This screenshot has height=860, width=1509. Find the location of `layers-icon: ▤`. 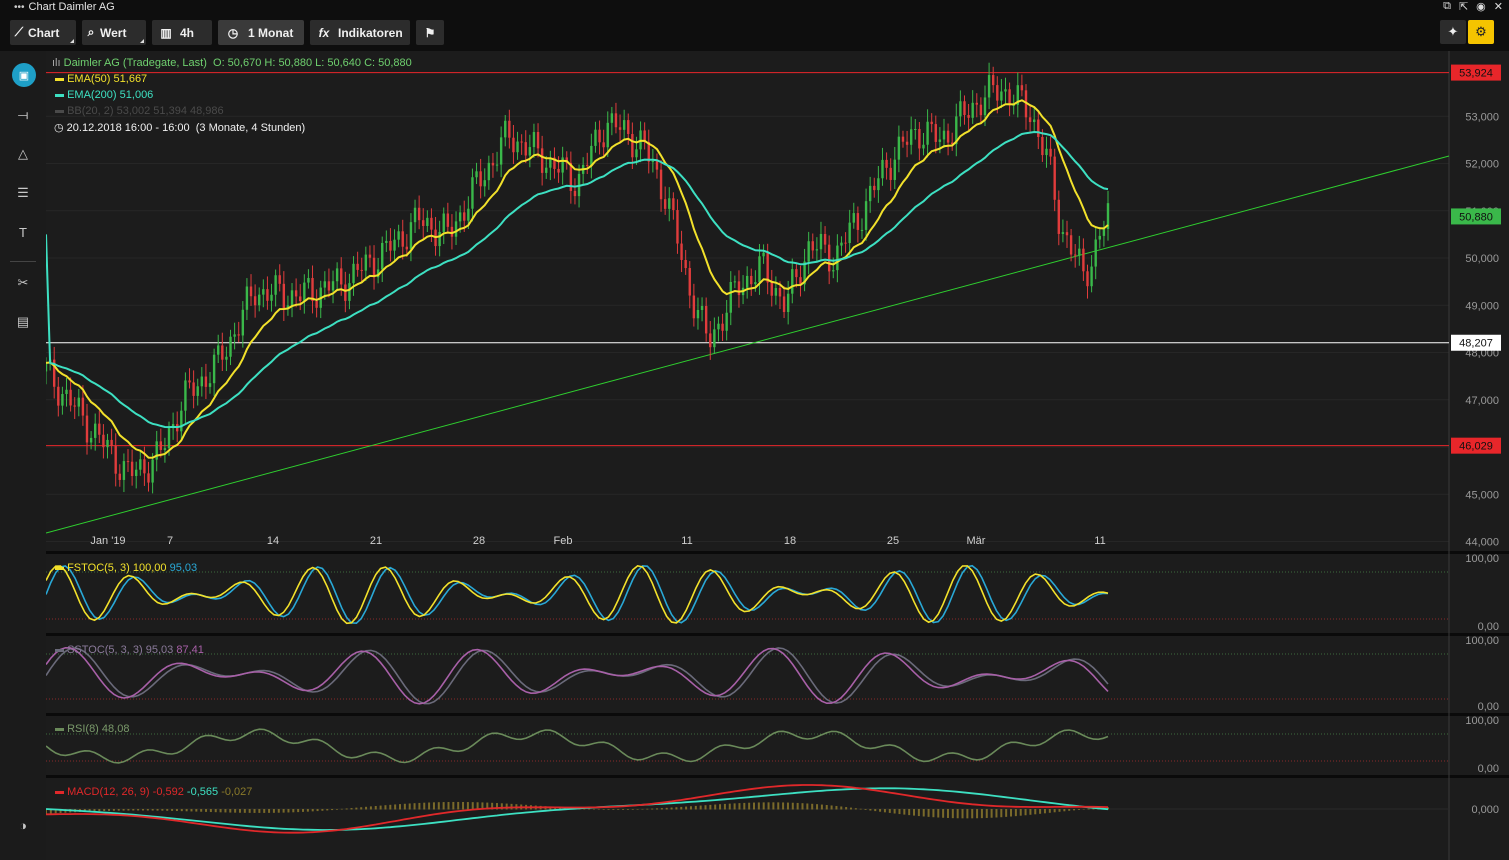

layers-icon: ▤ is located at coordinates (23, 321).